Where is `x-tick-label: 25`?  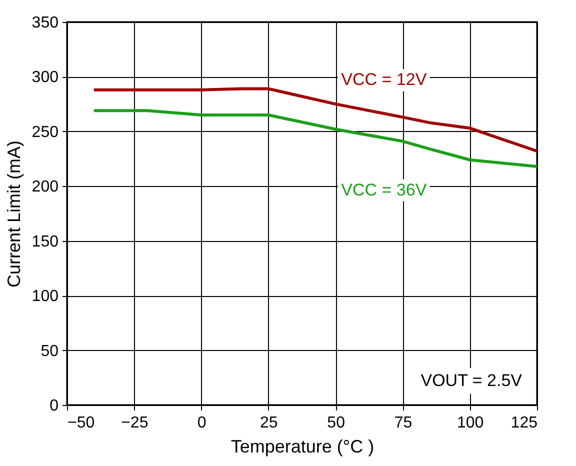 x-tick-label: 25 is located at coordinates (269, 423).